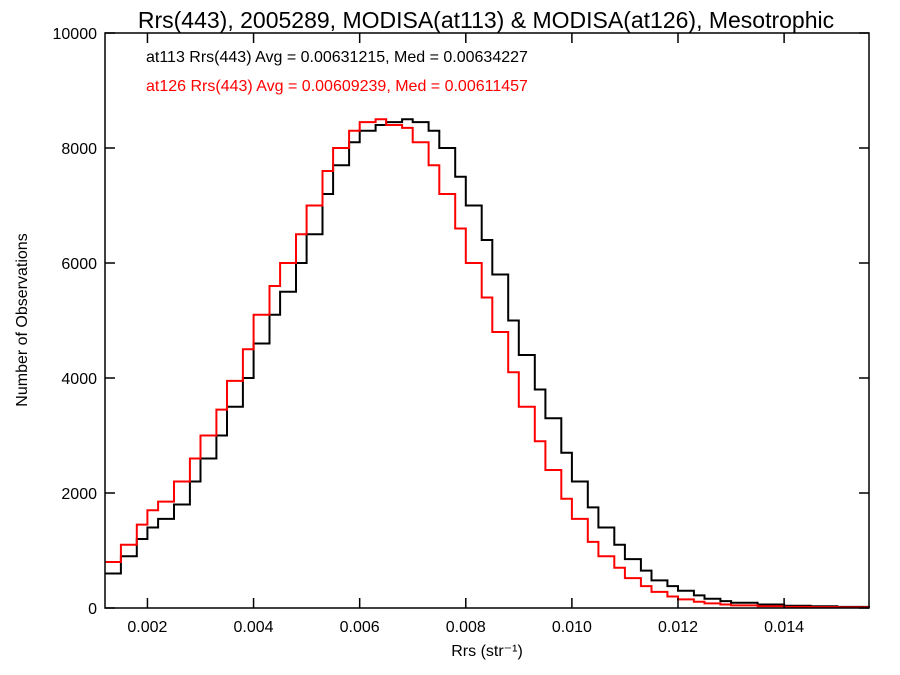 This screenshot has height=675, width=900. What do you see at coordinates (79, 379) in the screenshot?
I see `y-tick-label: 4000` at bounding box center [79, 379].